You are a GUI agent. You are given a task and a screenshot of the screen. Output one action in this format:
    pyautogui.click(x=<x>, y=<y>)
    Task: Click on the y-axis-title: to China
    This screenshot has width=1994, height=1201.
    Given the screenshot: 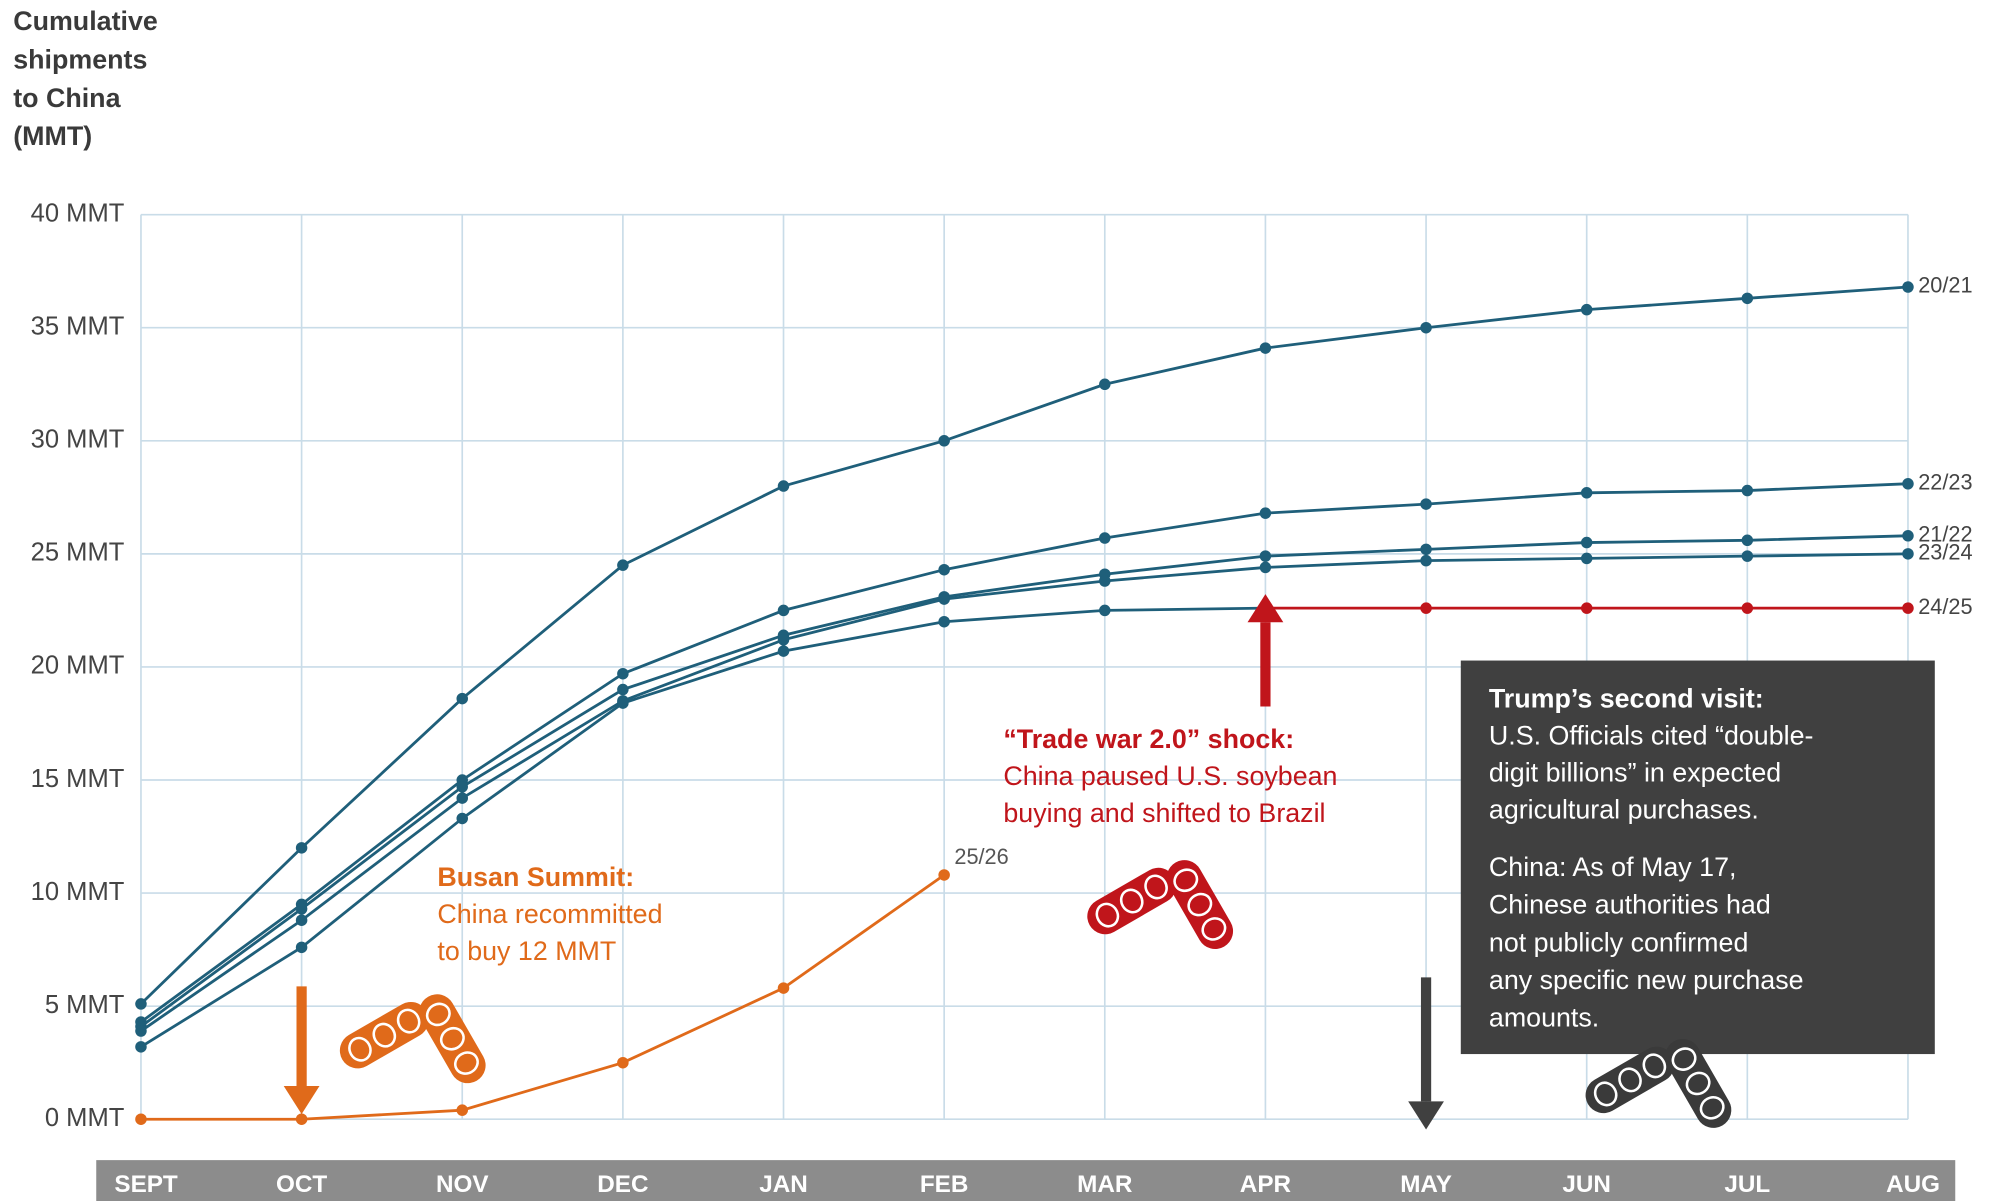 What is the action you would take?
    pyautogui.click(x=67, y=98)
    